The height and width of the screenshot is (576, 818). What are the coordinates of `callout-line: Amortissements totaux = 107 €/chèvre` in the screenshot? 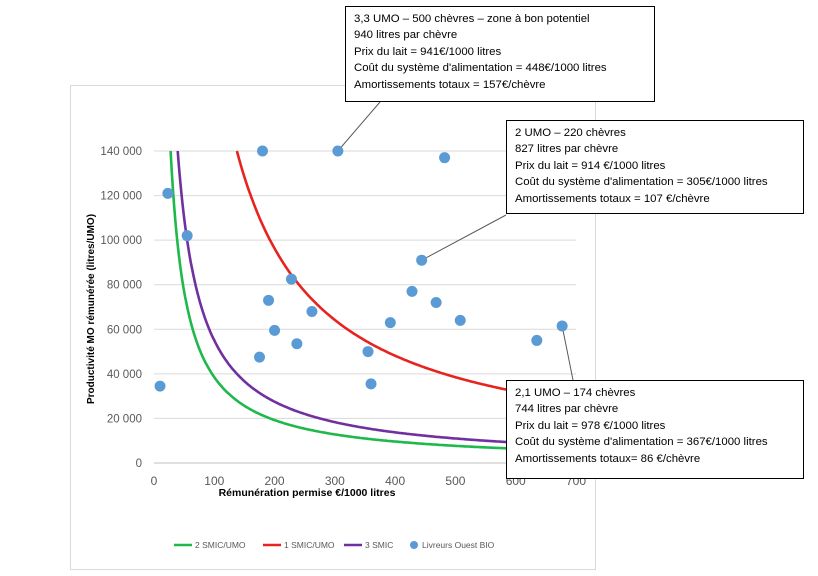 It's located at (612, 198).